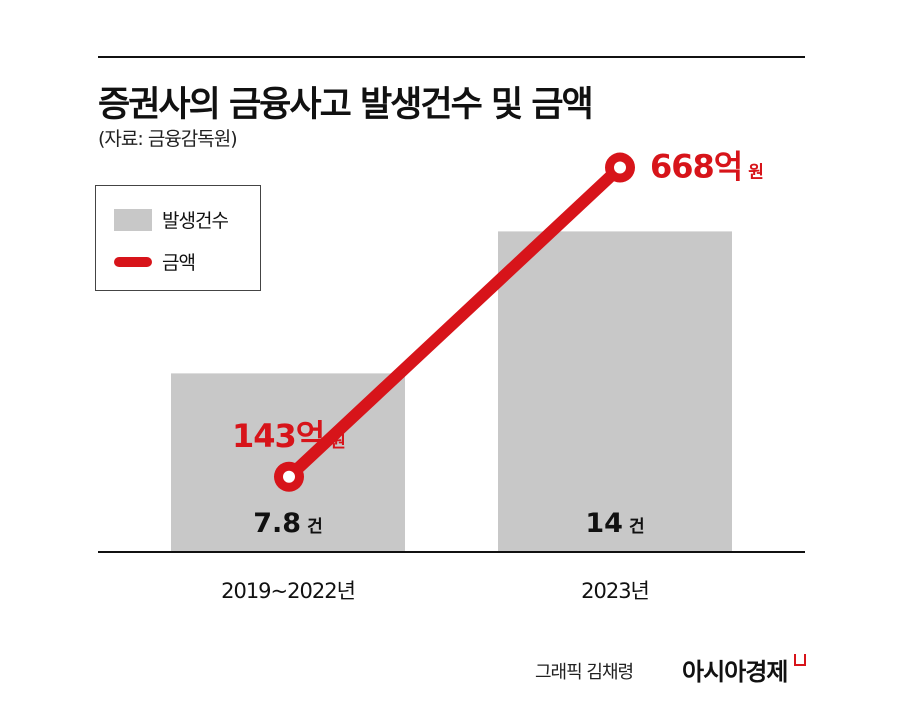 This screenshot has width=901, height=718. What do you see at coordinates (706, 167) in the screenshot?
I see `line-data-label: 668억 원` at bounding box center [706, 167].